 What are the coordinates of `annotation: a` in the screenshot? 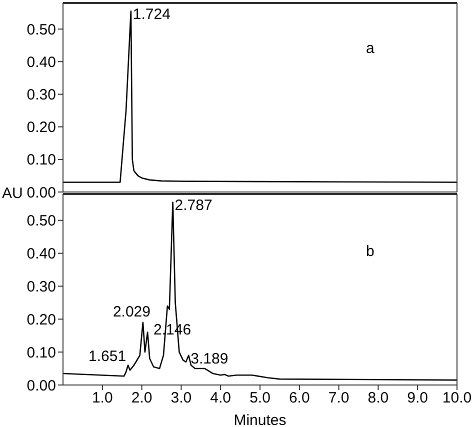 It's located at (370, 48).